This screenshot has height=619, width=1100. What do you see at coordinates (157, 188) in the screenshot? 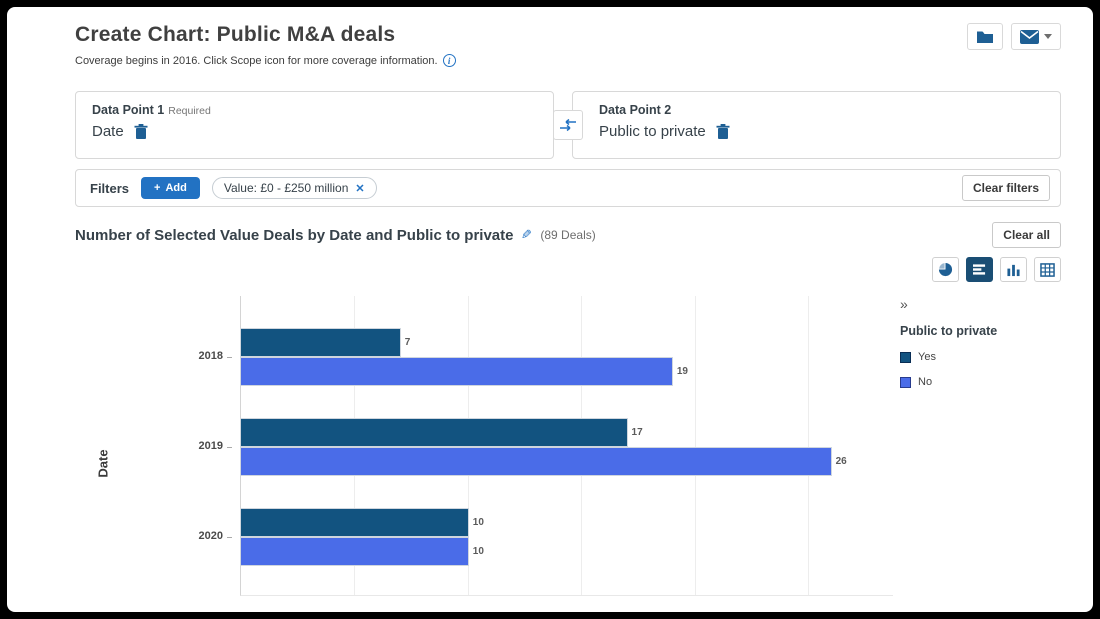
I see `plus-icon: +` at bounding box center [157, 188].